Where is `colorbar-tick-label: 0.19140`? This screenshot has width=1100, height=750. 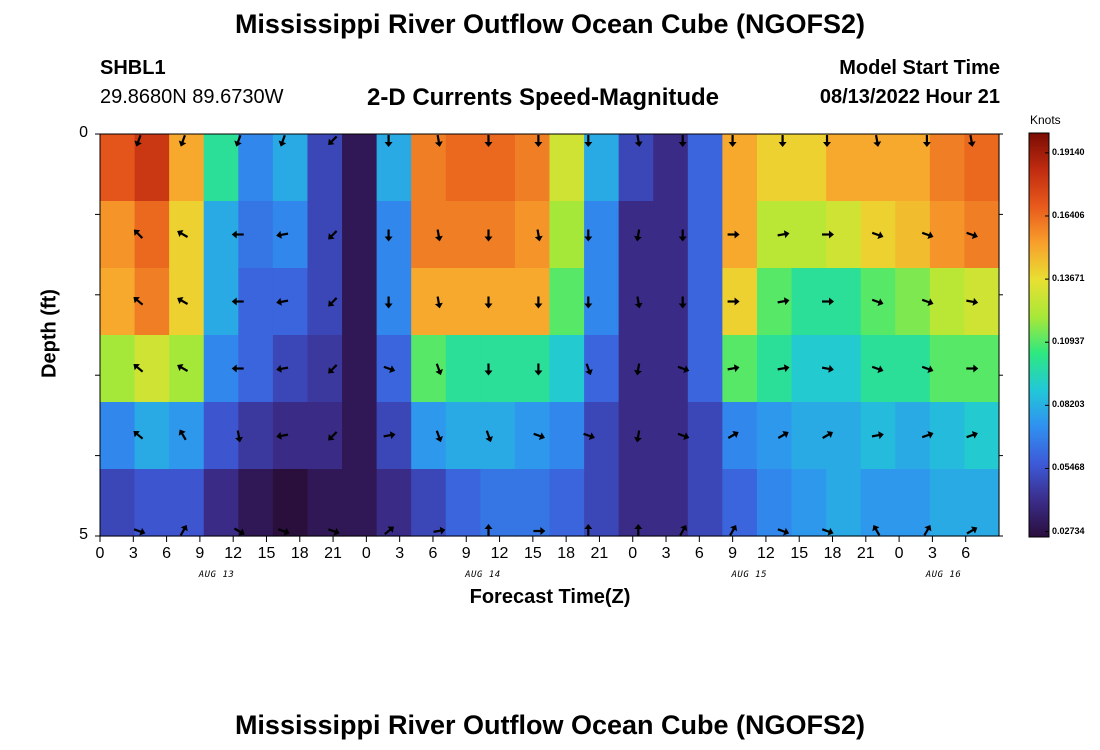 colorbar-tick-label: 0.19140 is located at coordinates (1068, 151).